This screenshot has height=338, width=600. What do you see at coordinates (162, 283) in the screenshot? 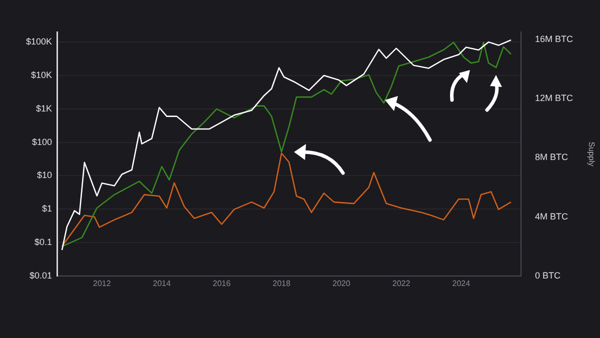
I see `x-tick-label: 2014` at bounding box center [162, 283].